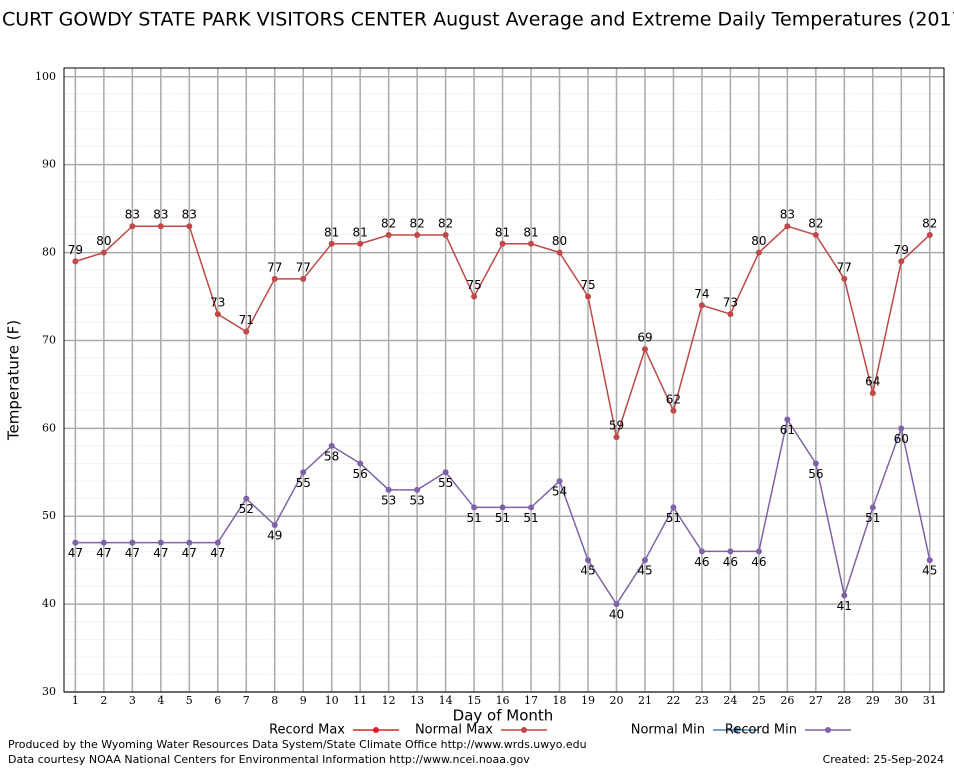  I want to click on data-label: 71, so click(246, 320).